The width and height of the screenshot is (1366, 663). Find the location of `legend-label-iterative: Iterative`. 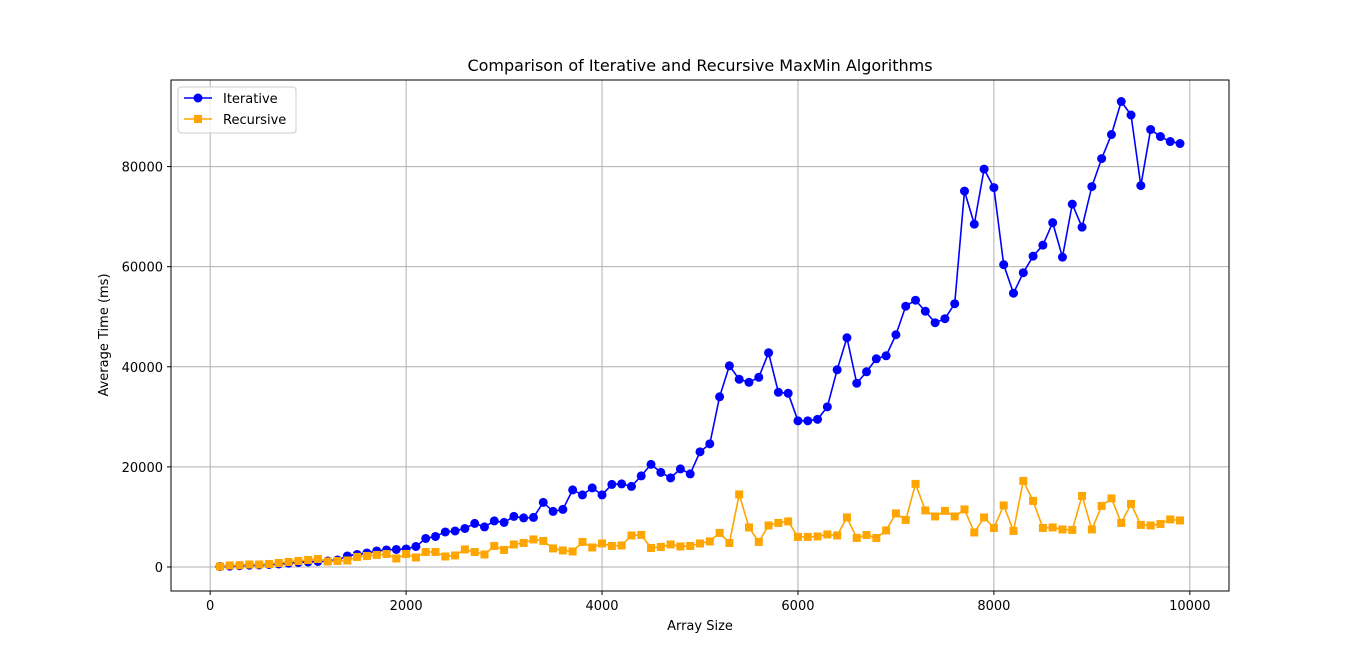

legend-label-iterative: Iterative is located at coordinates (250, 99).